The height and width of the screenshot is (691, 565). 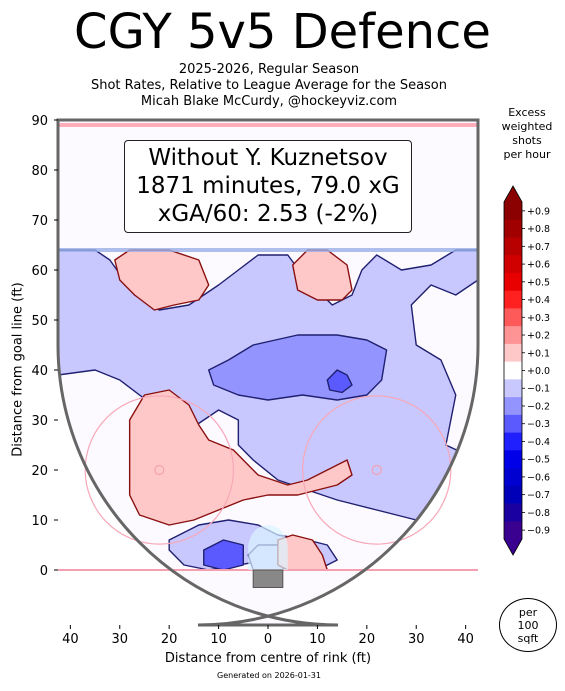 What do you see at coordinates (39, 421) in the screenshot?
I see `y-tick-label: 30` at bounding box center [39, 421].